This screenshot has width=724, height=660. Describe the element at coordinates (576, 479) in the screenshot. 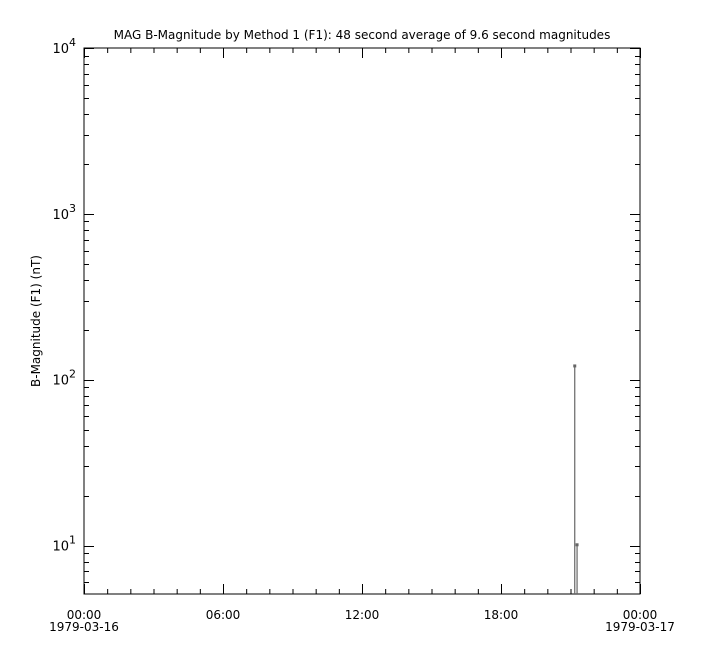

I see `data-series` at that location.